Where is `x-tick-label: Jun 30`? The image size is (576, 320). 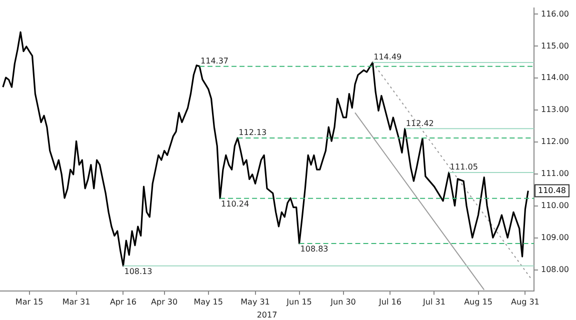 x-tick-label: Jun 30 is located at coordinates (343, 302).